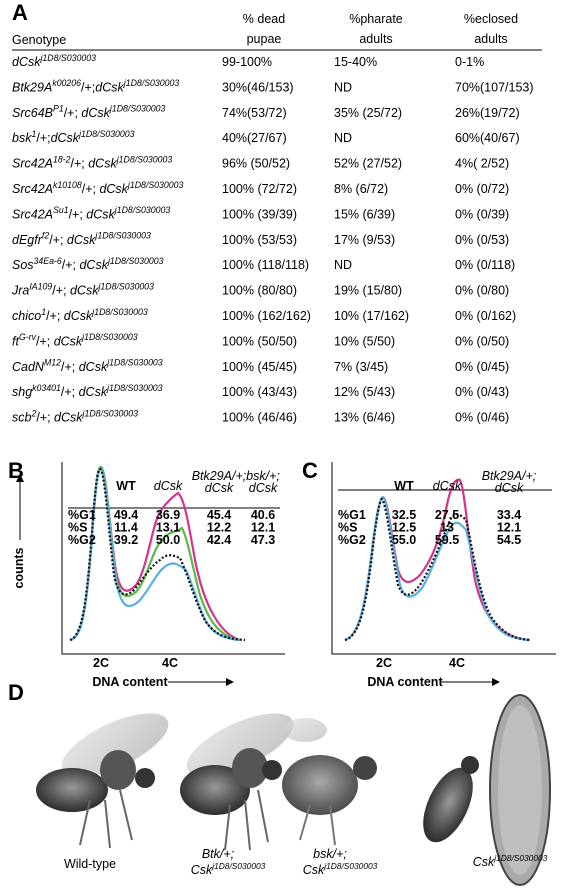  Describe the element at coordinates (157, 554) in the screenshot. I see `curve` at that location.